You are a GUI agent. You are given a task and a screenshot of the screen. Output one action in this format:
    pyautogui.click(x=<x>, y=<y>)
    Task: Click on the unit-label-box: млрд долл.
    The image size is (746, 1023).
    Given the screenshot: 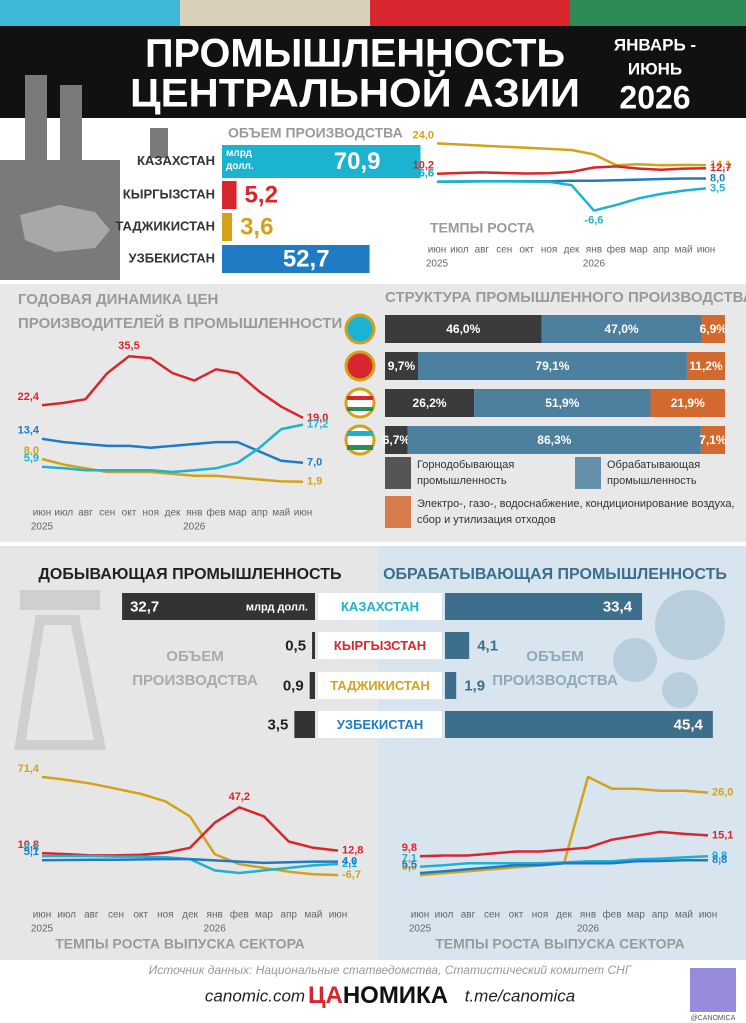 What is the action you would take?
    pyautogui.click(x=240, y=160)
    